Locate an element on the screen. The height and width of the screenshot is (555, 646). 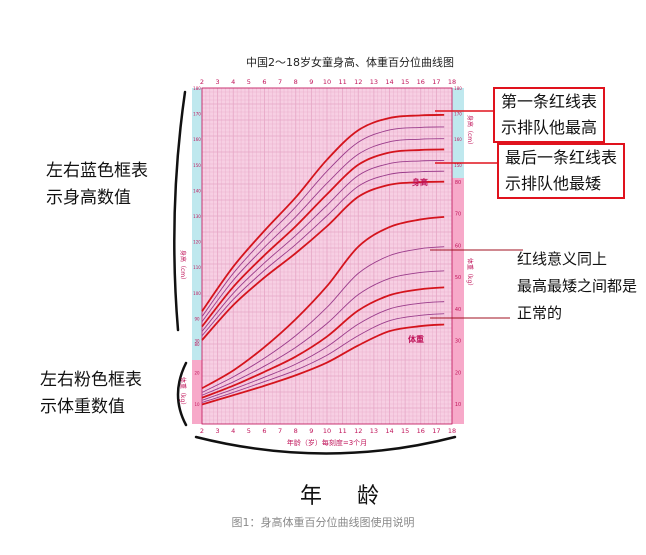
weight-tick-label-right: 70 is located at coordinates (458, 215).